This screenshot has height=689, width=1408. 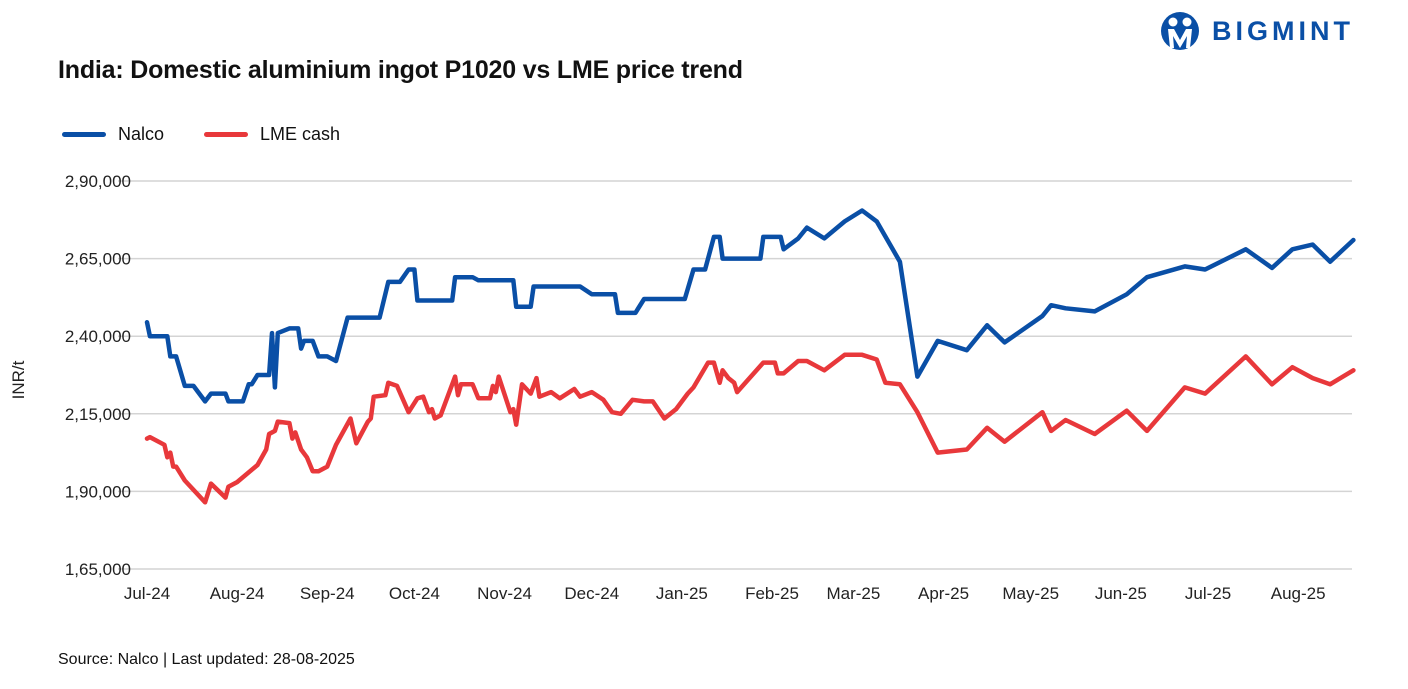 I want to click on x-tick-label: Jul-25, so click(x=1208, y=593).